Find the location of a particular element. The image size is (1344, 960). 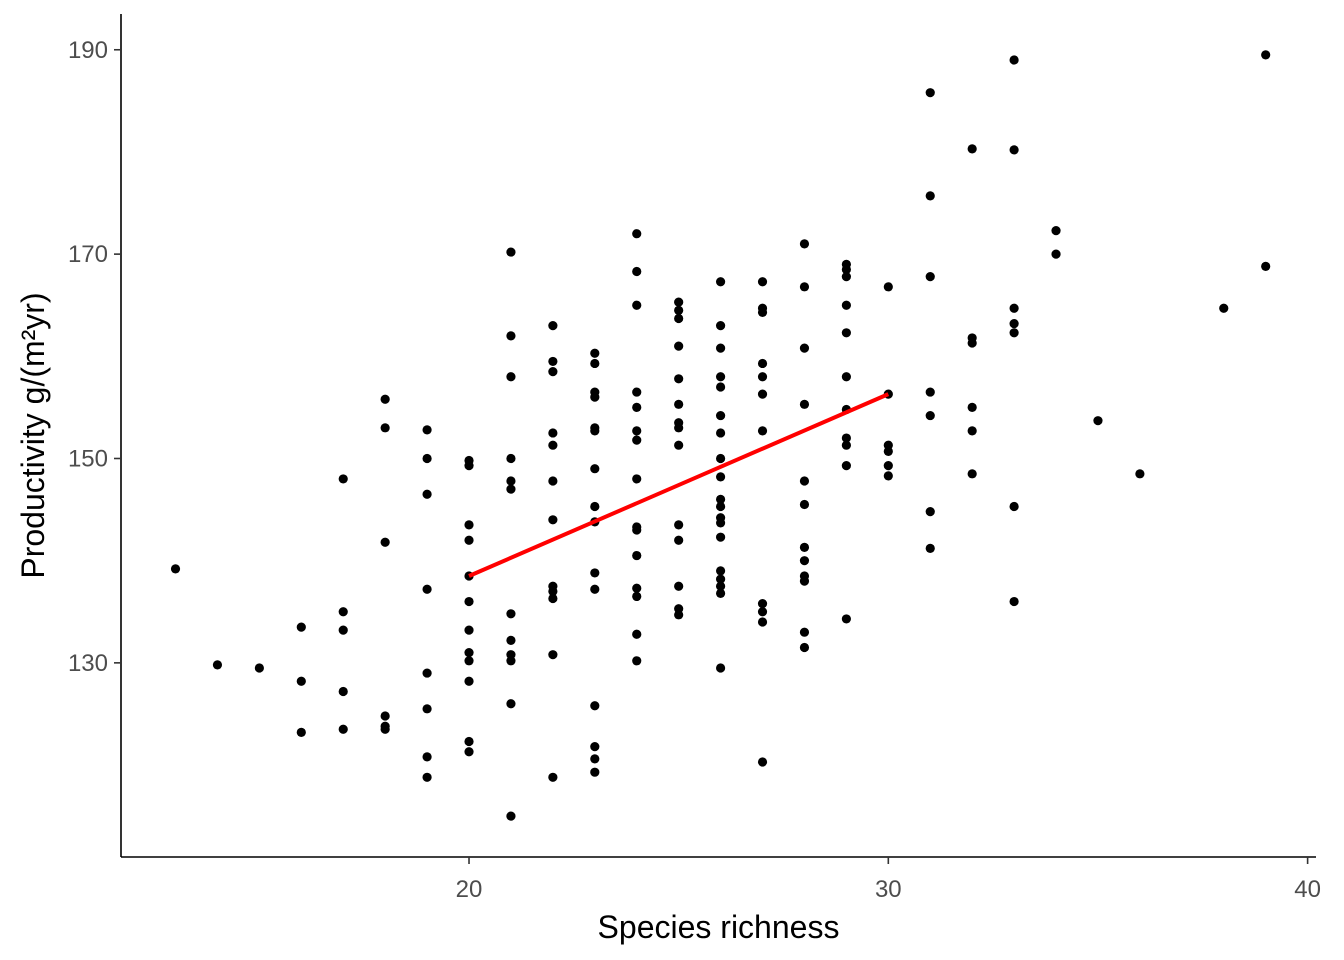

y-tick-label: 130 is located at coordinates (88, 663).